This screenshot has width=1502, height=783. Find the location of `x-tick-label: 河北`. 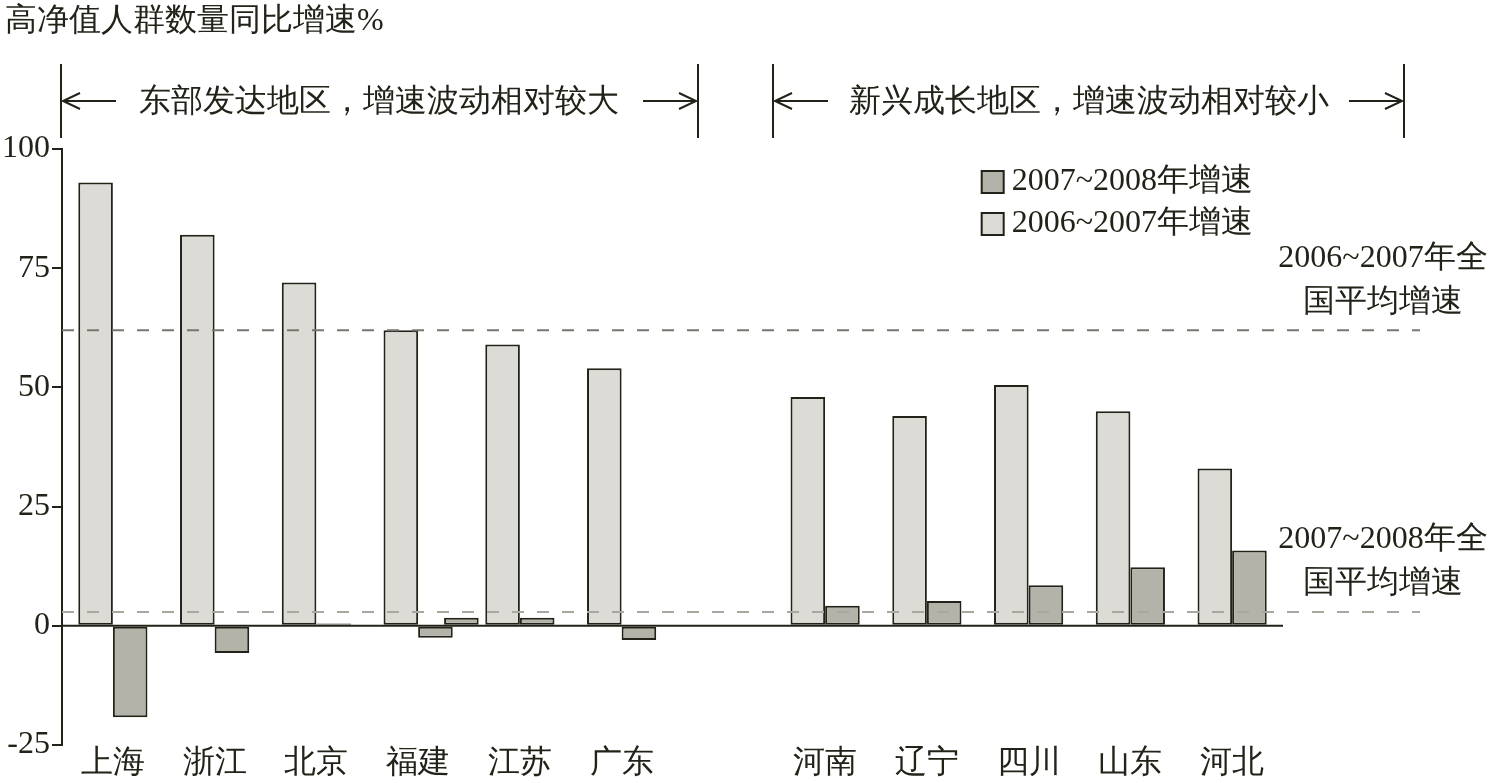

x-tick-label: 河北 is located at coordinates (1232, 761).